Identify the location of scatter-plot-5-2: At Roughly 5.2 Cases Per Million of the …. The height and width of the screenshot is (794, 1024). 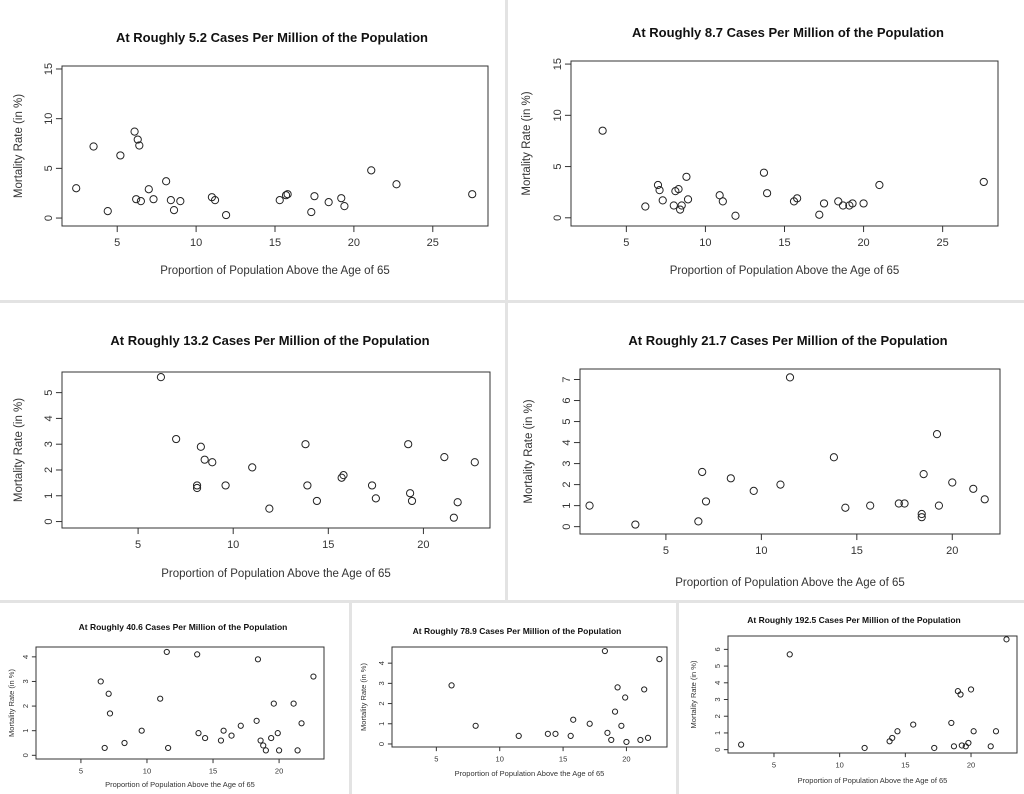
(251, 153).